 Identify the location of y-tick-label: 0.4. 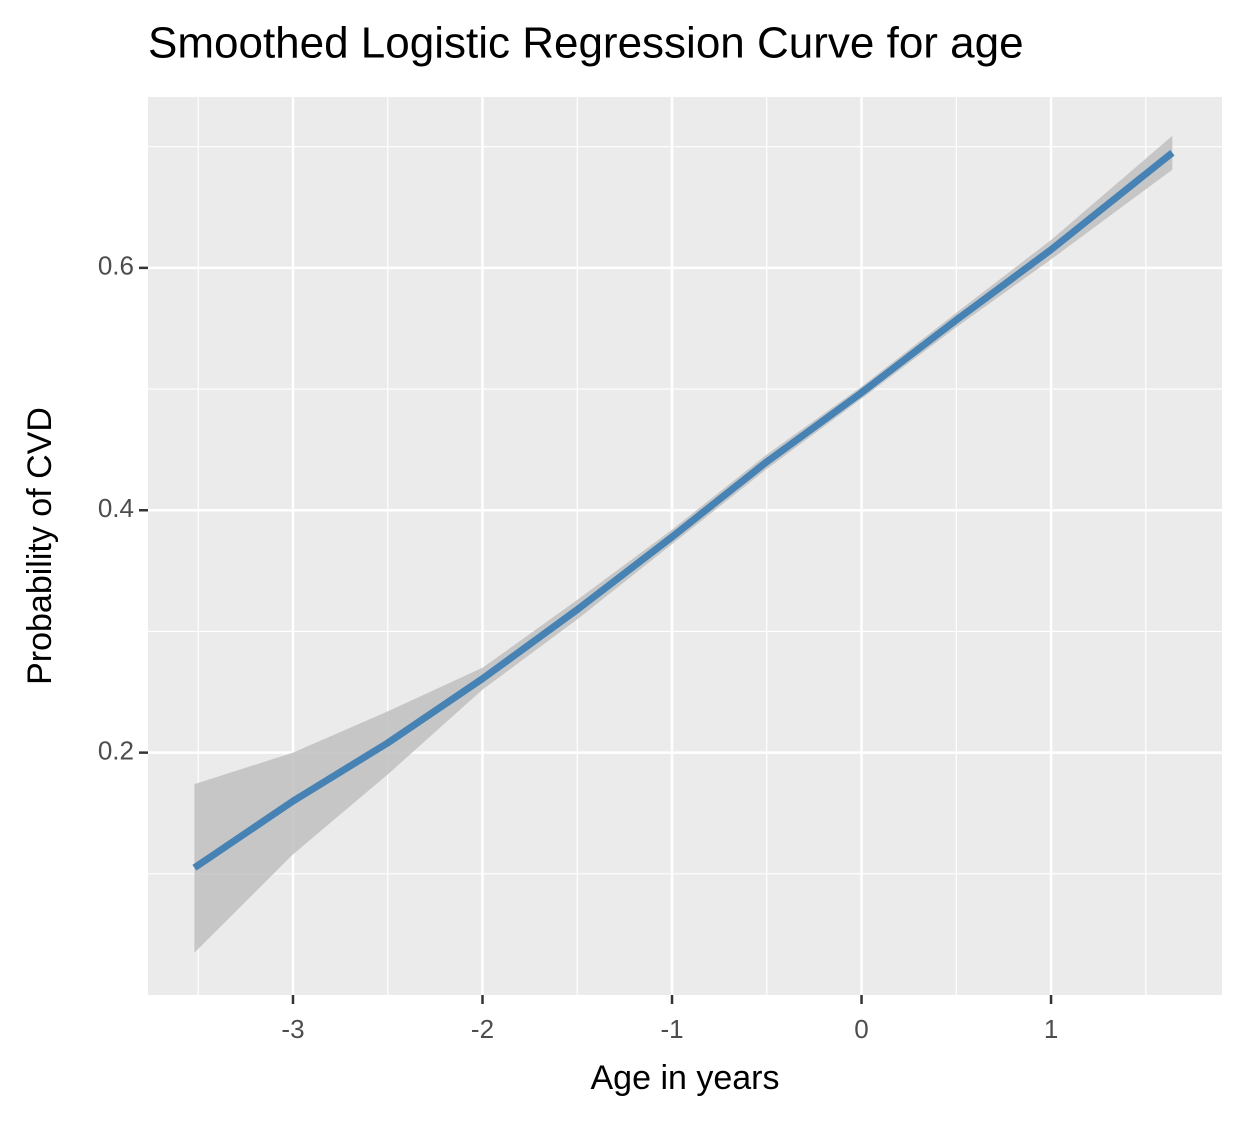
(116, 508).